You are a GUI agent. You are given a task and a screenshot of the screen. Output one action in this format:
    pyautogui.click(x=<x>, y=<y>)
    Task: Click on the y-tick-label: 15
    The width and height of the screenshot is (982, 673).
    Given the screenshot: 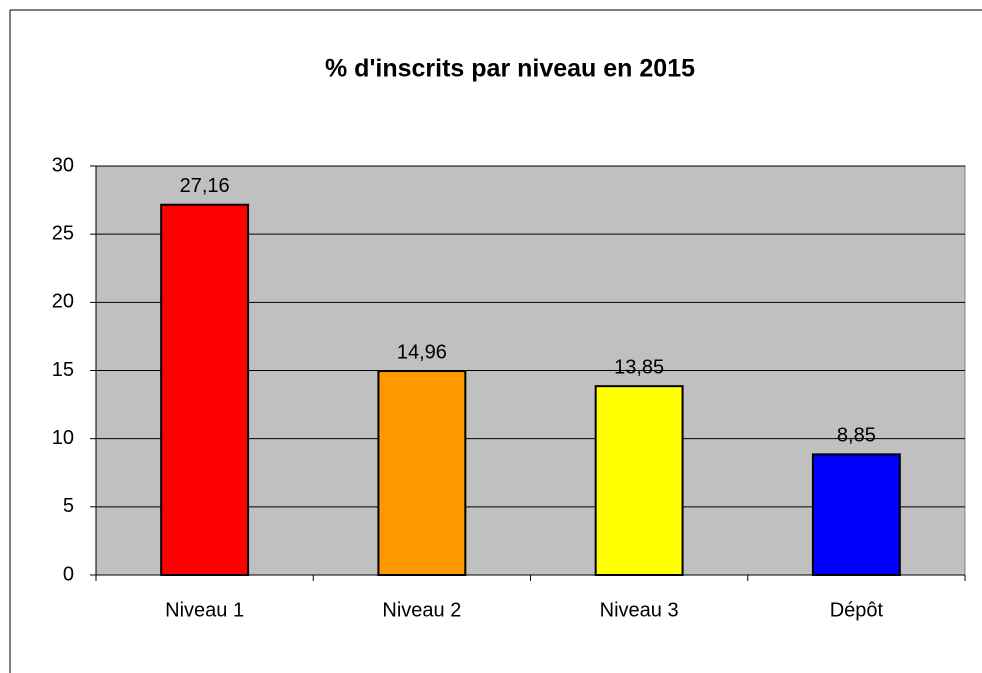 What is the action you would take?
    pyautogui.click(x=63, y=370)
    